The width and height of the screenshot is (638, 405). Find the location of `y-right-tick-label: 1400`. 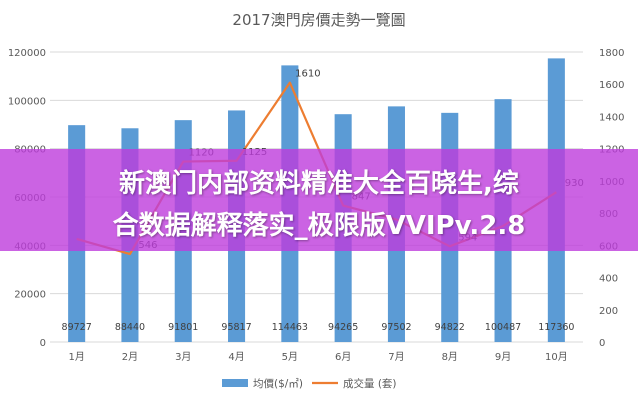

y-right-tick-label: 1400 is located at coordinates (611, 117).